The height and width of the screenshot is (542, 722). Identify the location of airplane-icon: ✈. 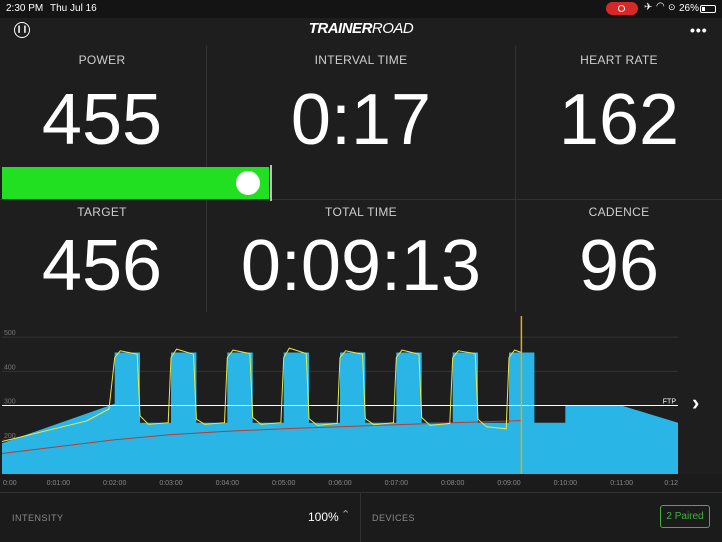
(648, 7).